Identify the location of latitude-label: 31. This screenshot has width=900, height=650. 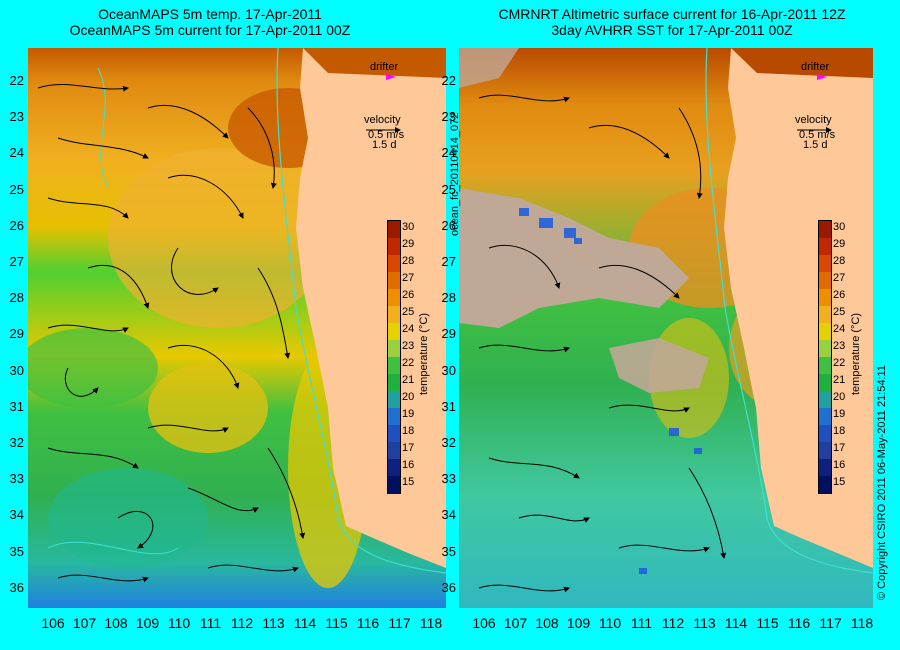
(448, 406).